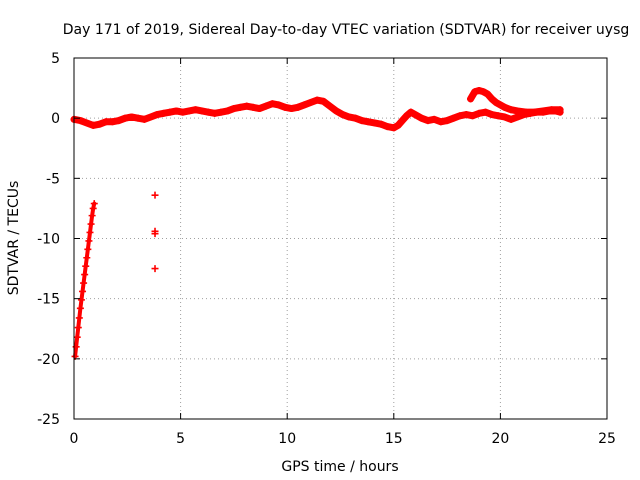  I want to click on y-tick-label: -25, so click(48, 420).